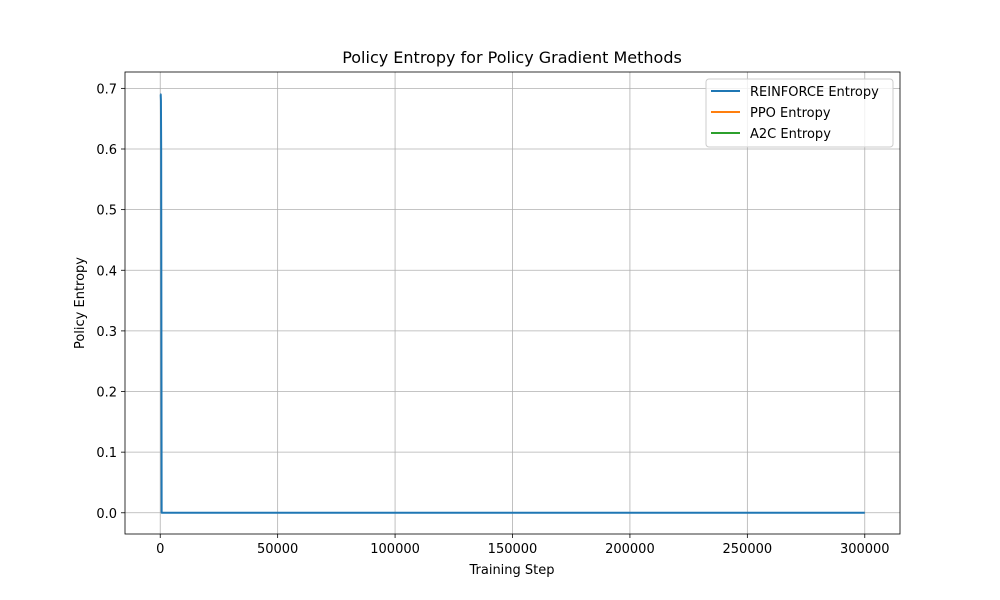  I want to click on x-tick-label: 250000, so click(748, 549).